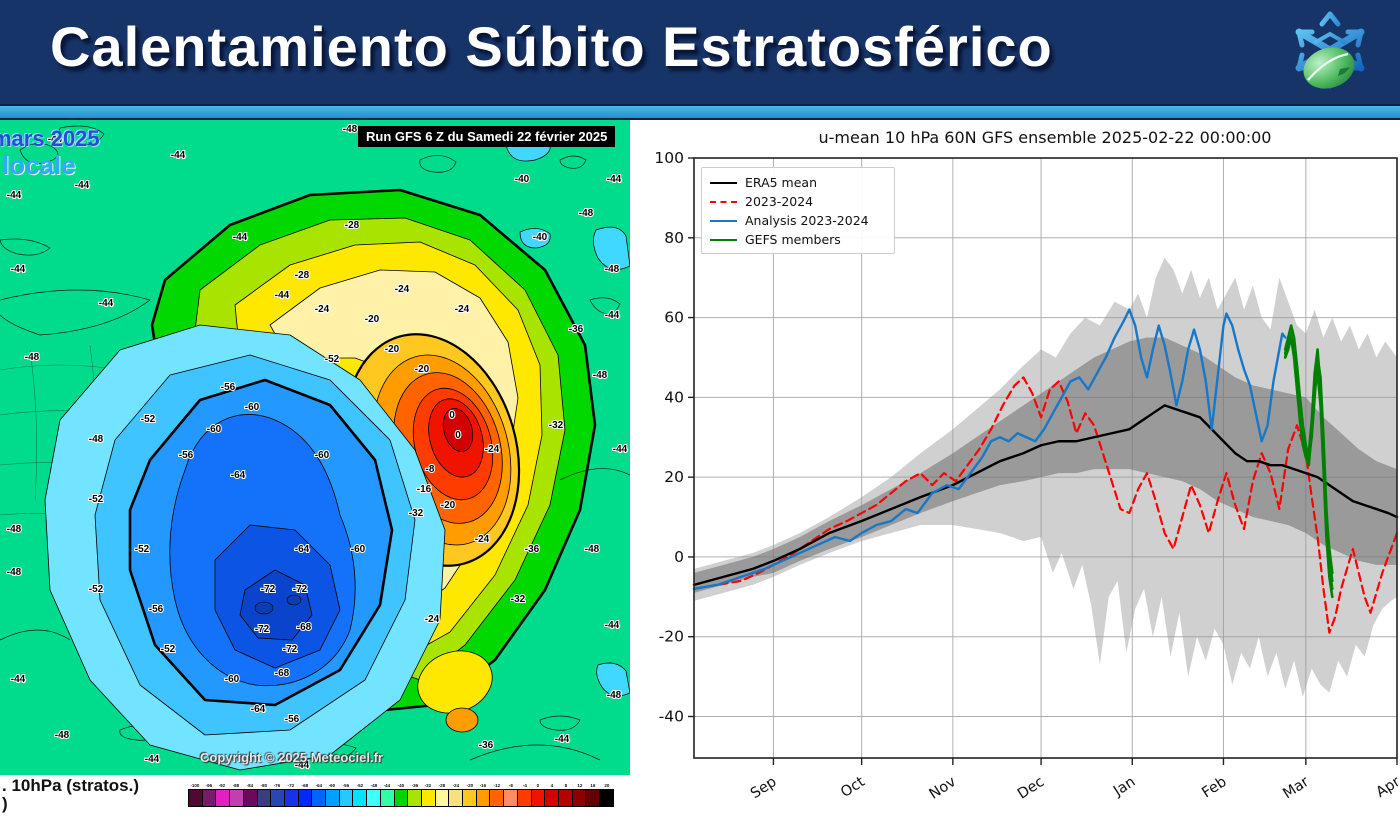 This screenshot has width=1400, height=821. I want to click on contour-label: -40, so click(522, 179).